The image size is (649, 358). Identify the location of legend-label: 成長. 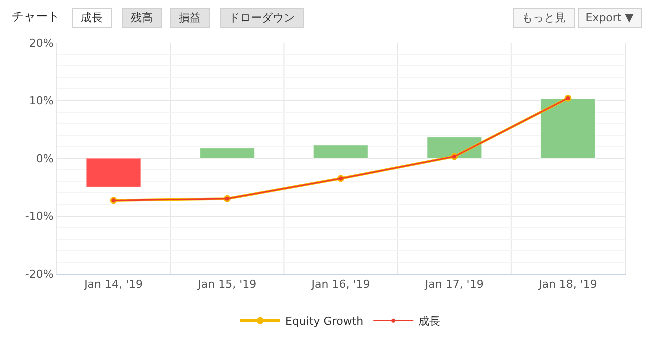
(429, 321).